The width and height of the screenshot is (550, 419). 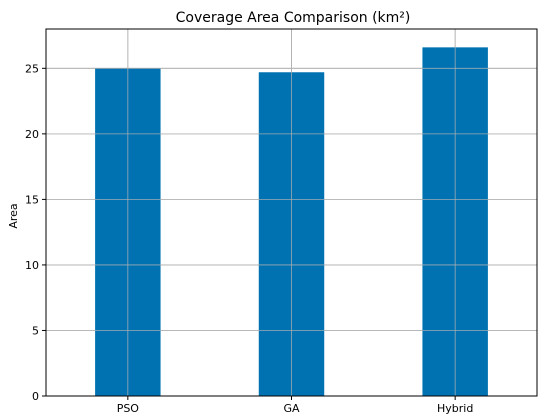 I want to click on x-tick-label: PSO, so click(x=128, y=408).